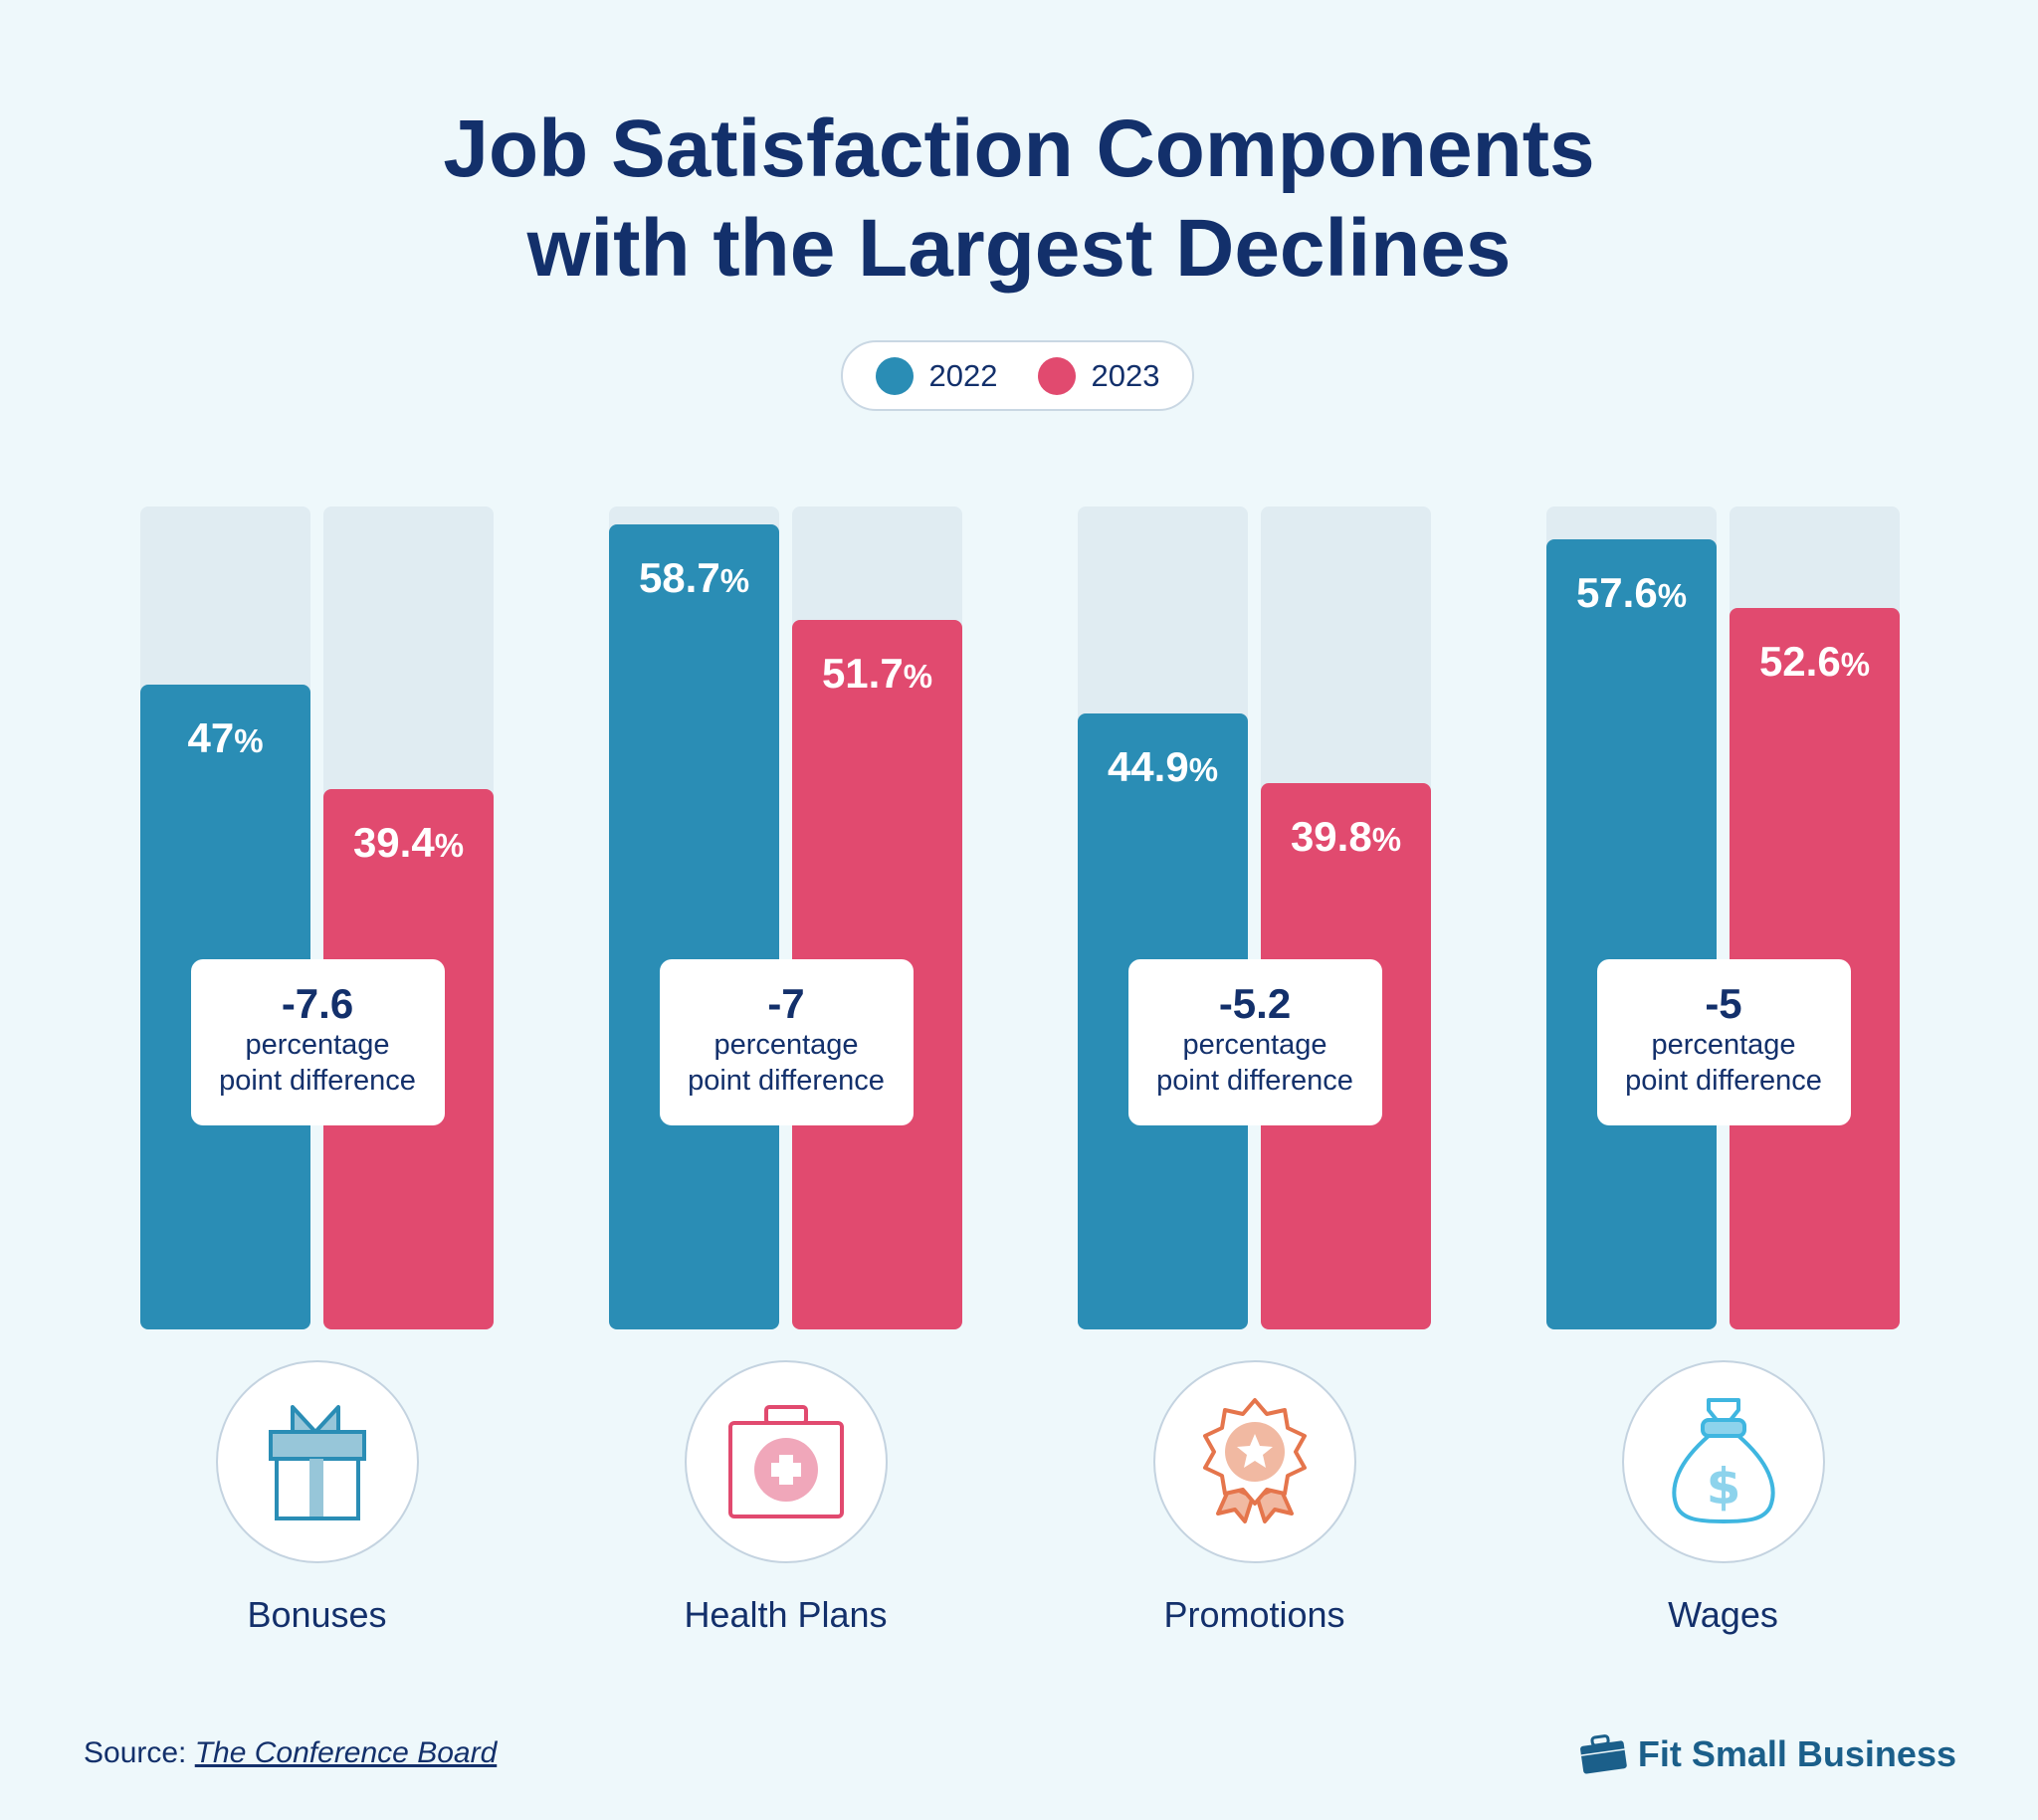 The image size is (2038, 1820). Describe the element at coordinates (1799, 661) in the screenshot. I see `data-label-value: 52.6` at that location.